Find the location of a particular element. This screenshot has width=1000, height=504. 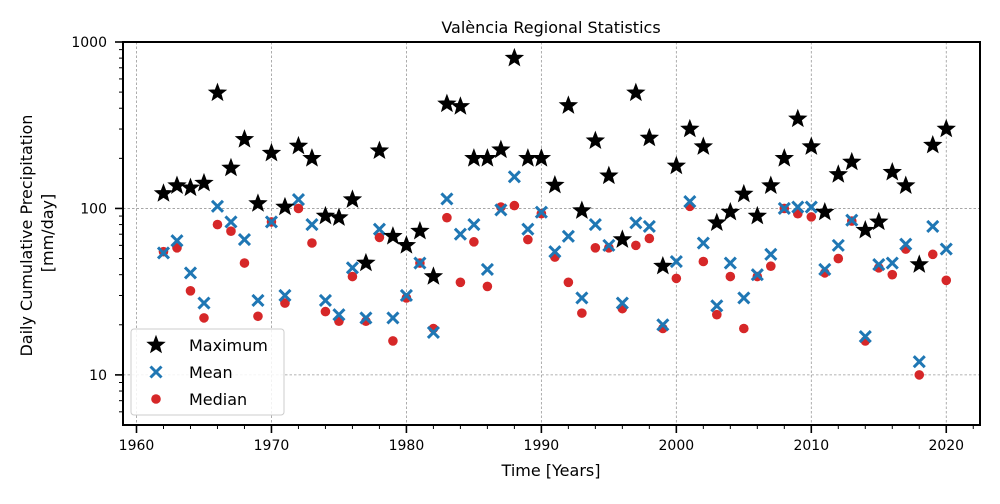

chart-title: València Regional Statistics is located at coordinates (550, 27).